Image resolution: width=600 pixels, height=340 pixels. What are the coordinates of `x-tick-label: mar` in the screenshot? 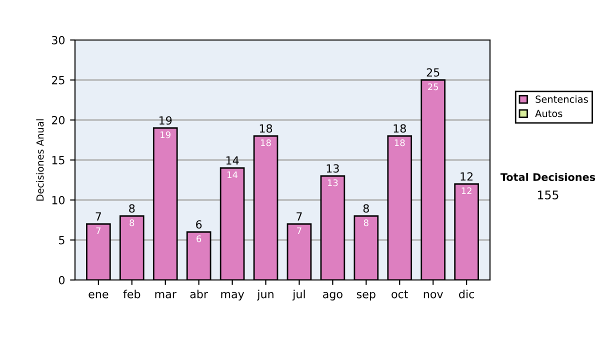 It's located at (165, 295).